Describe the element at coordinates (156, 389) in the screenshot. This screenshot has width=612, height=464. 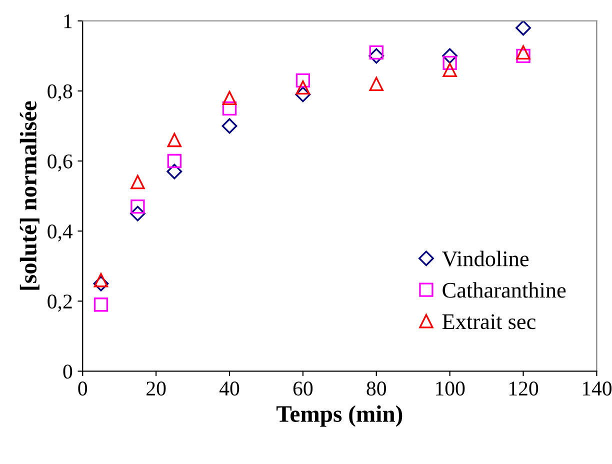
I see `x-tick-label: 20` at that location.